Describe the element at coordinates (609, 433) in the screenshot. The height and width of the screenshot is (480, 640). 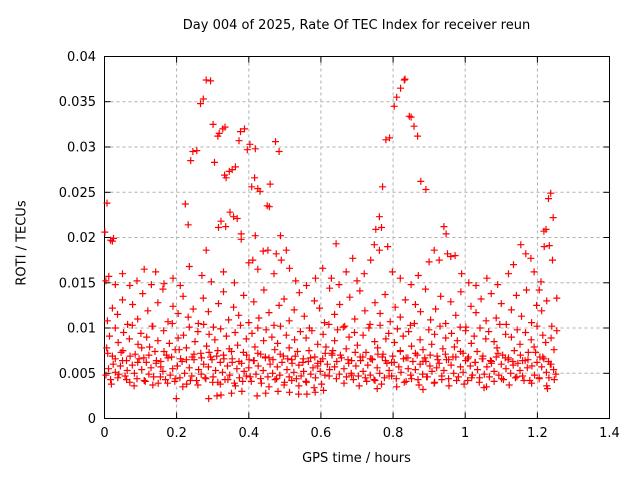
I see `x-tick-label: 1.4` at that location.